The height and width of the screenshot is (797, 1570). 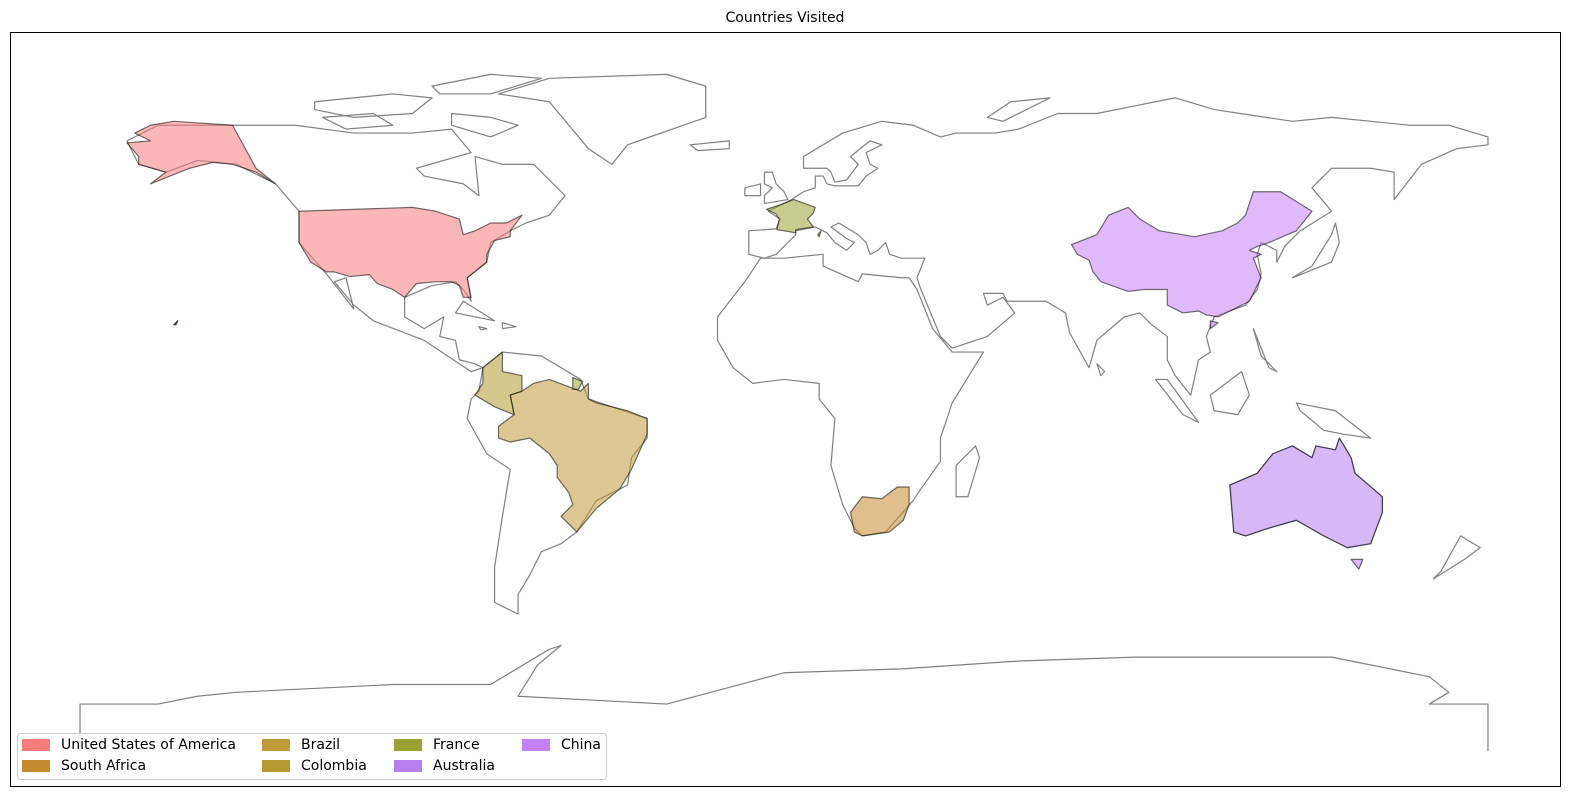 I want to click on greenland, so click(x=601, y=119).